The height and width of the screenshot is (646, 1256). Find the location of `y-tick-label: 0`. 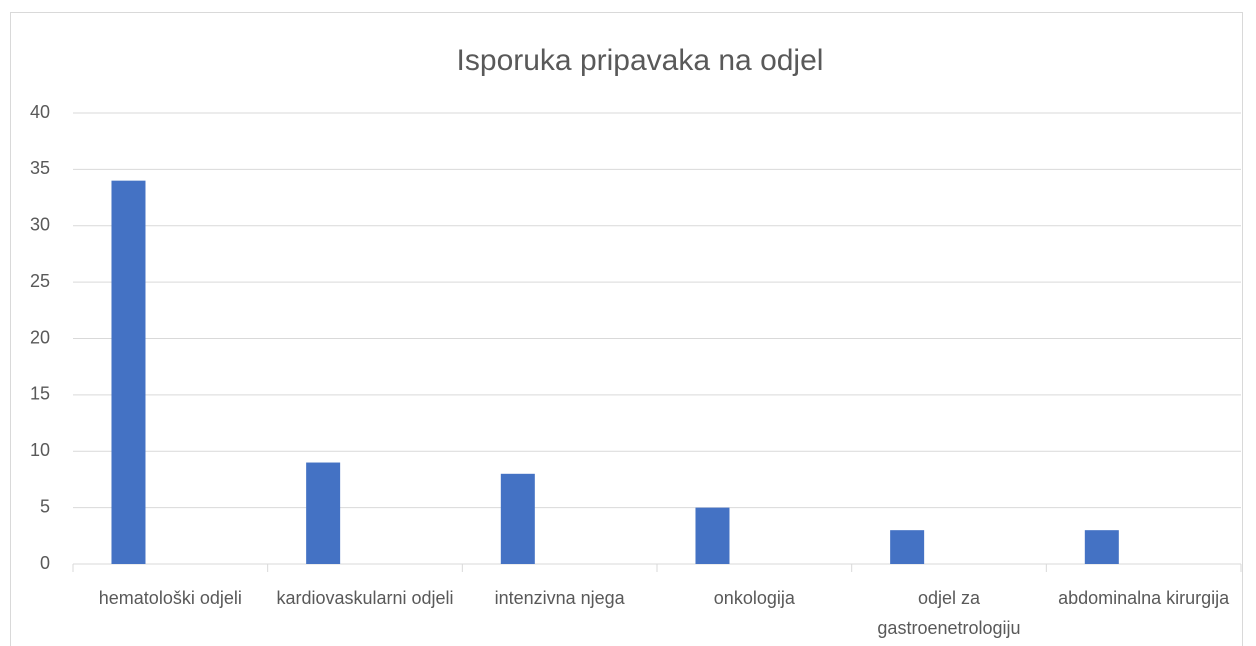

y-tick-label: 0 is located at coordinates (45, 563).